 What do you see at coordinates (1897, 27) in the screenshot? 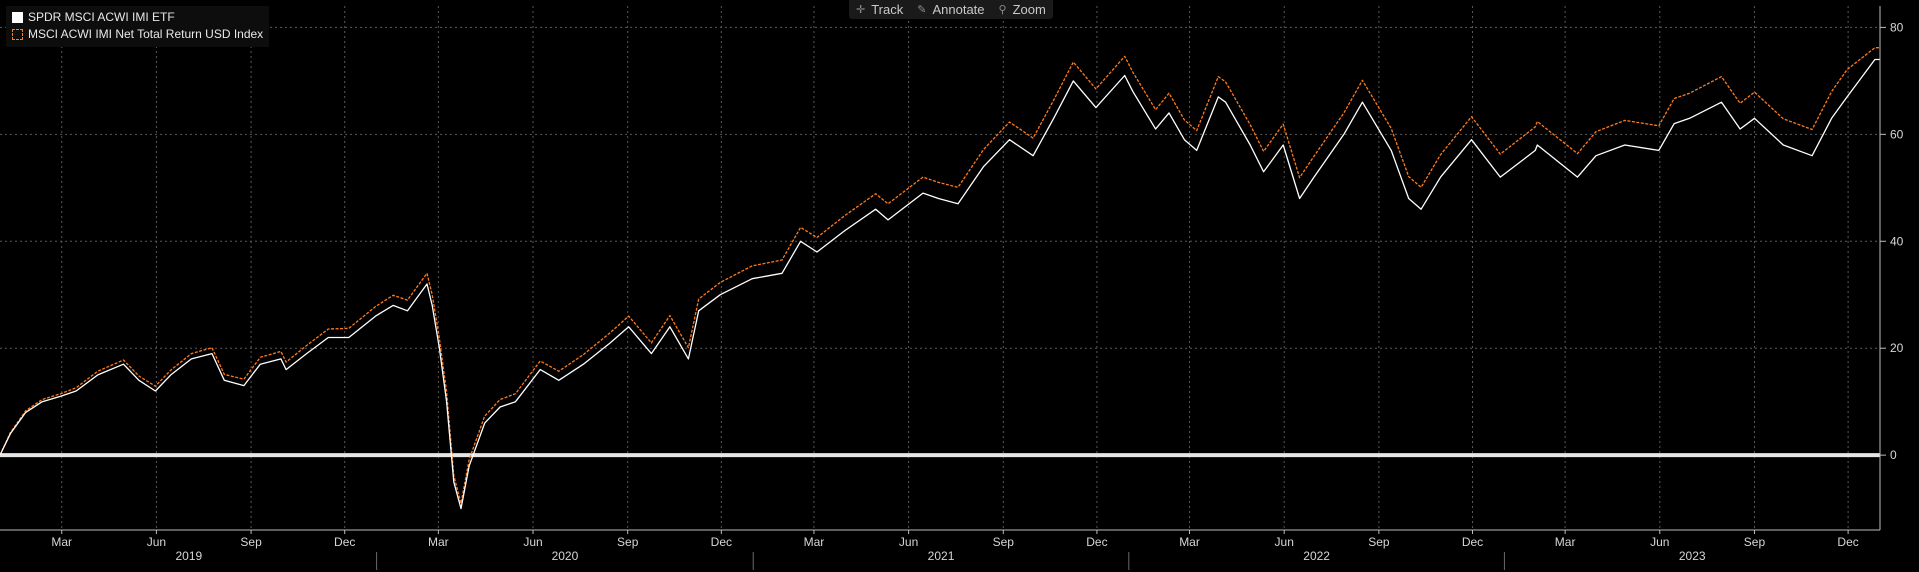
I see `y-tick-label: 80` at bounding box center [1897, 27].